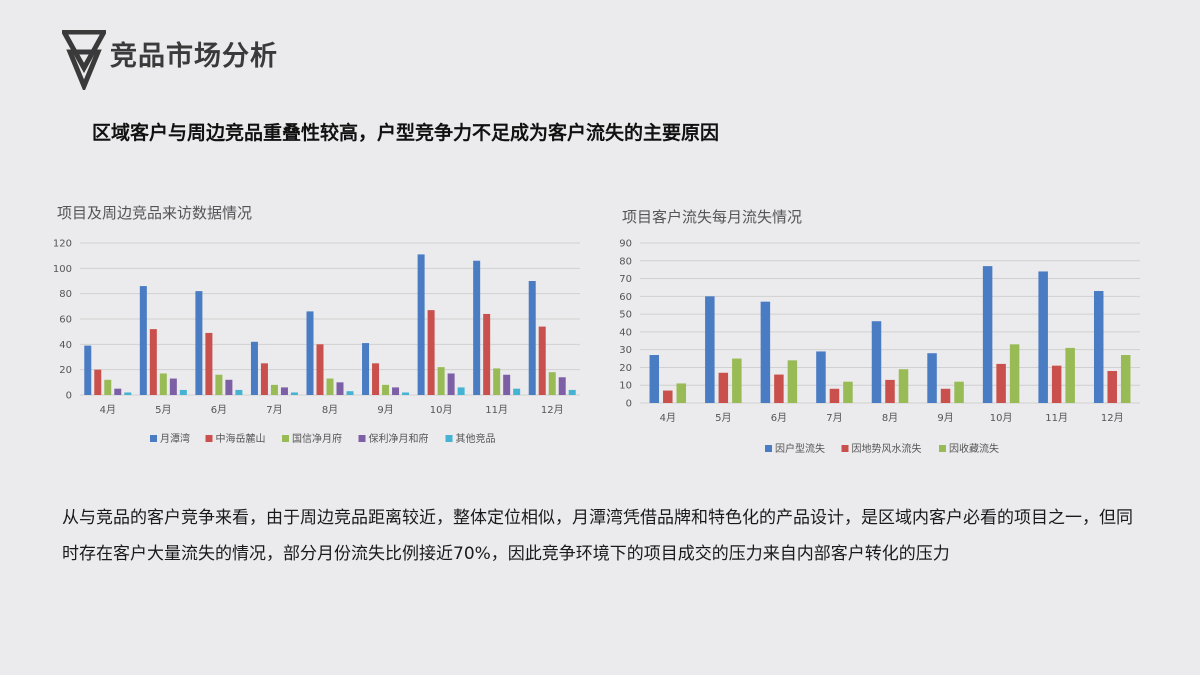 This screenshot has width=1200, height=675. What do you see at coordinates (62, 244) in the screenshot?
I see `y-tick-label: 120` at bounding box center [62, 244].